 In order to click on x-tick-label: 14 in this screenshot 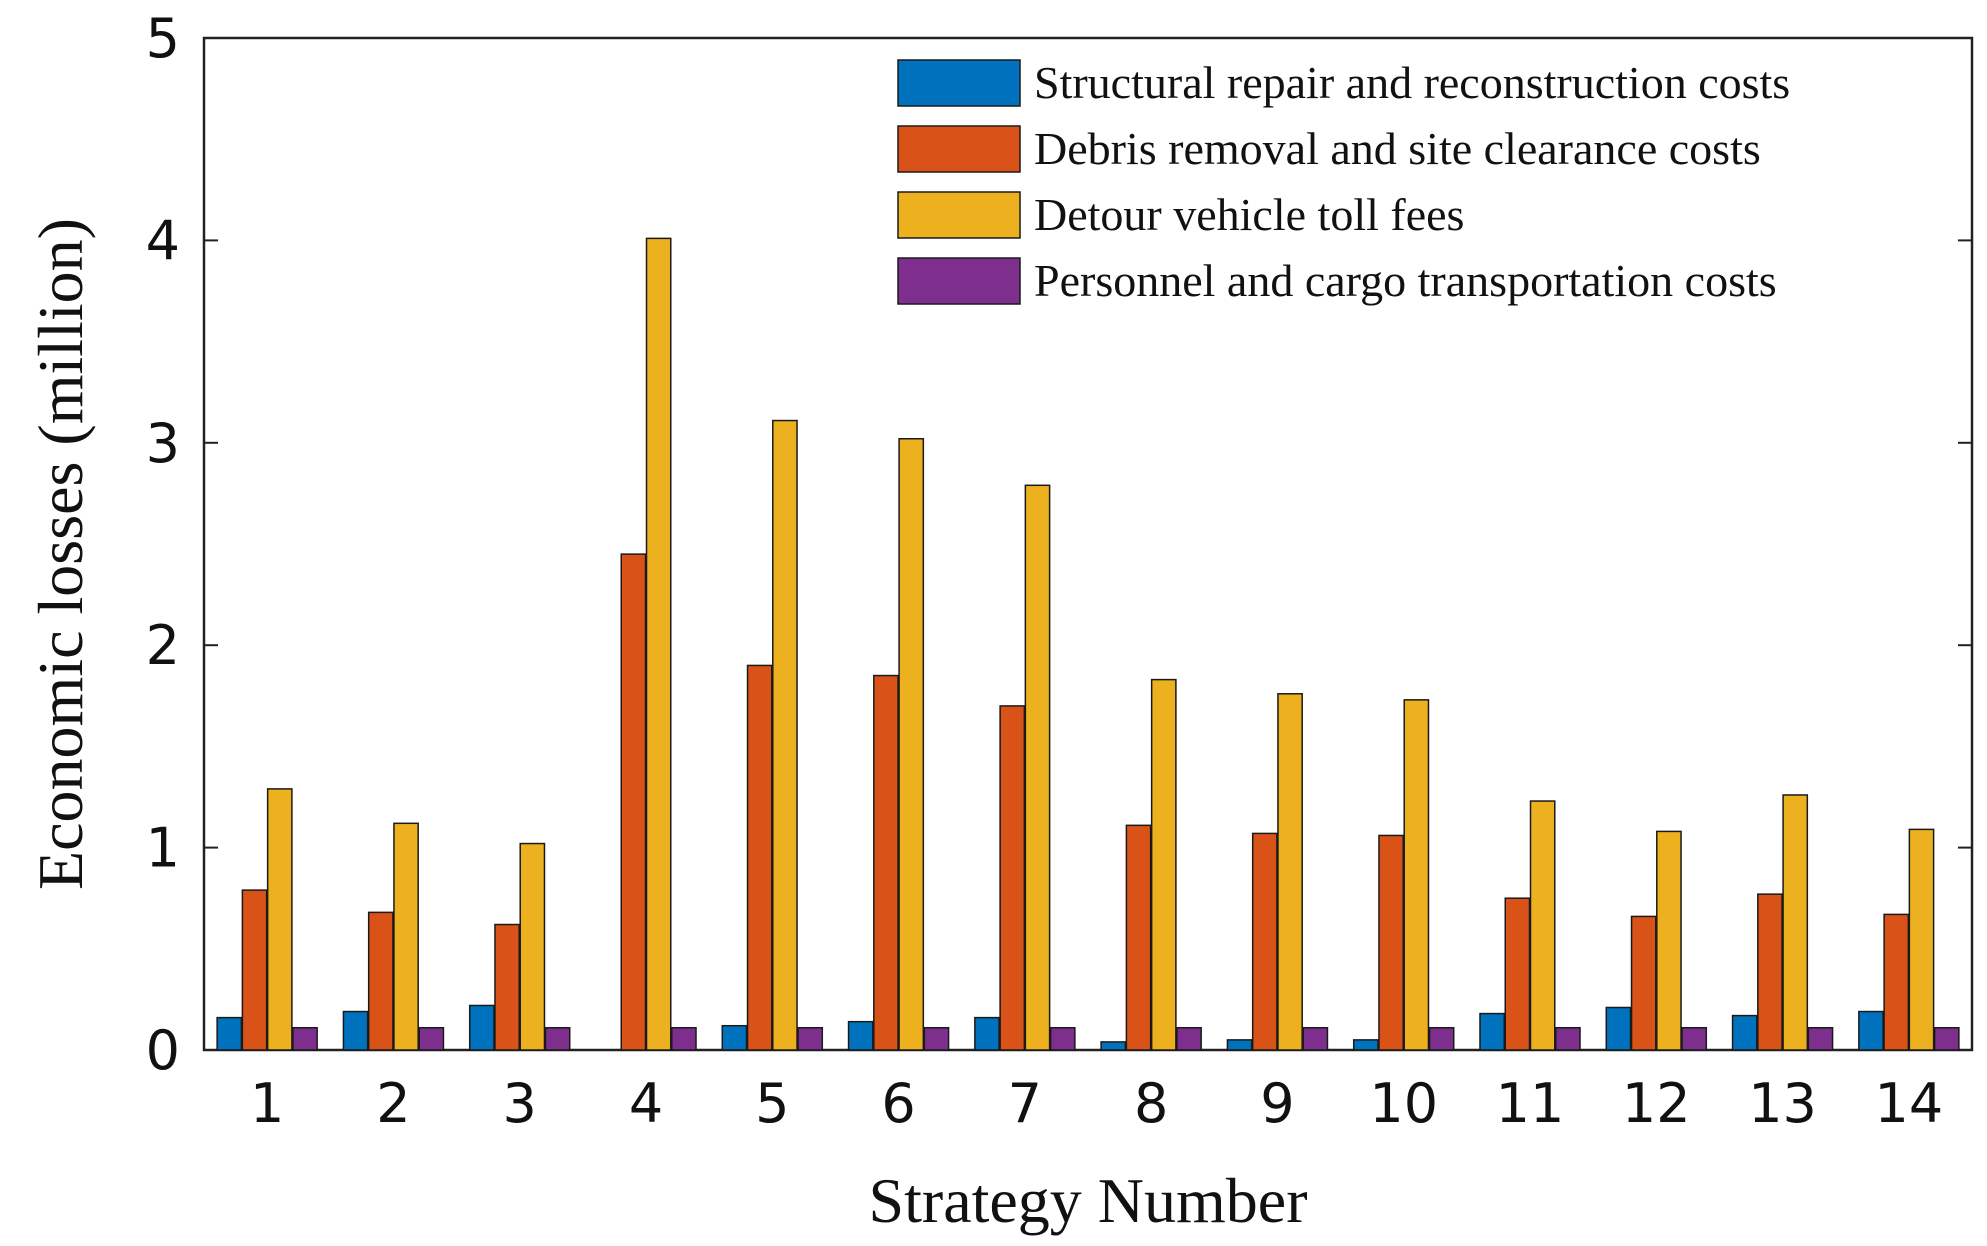, I will do `click(1908, 1103)`.